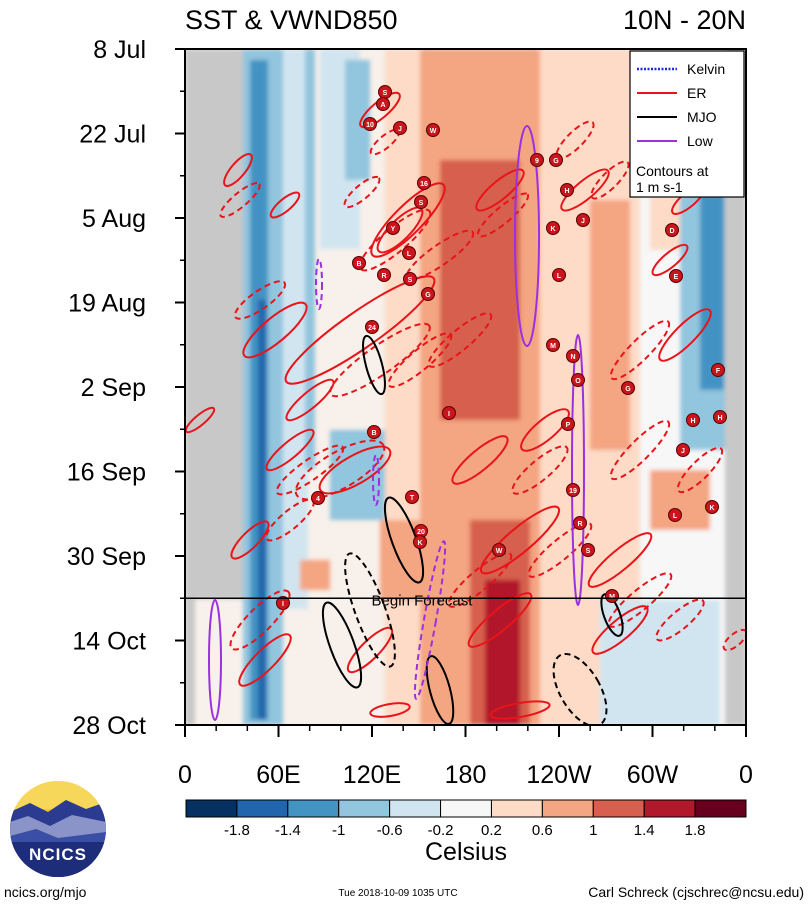  I want to click on x-tick-label: 120W, so click(559, 775).